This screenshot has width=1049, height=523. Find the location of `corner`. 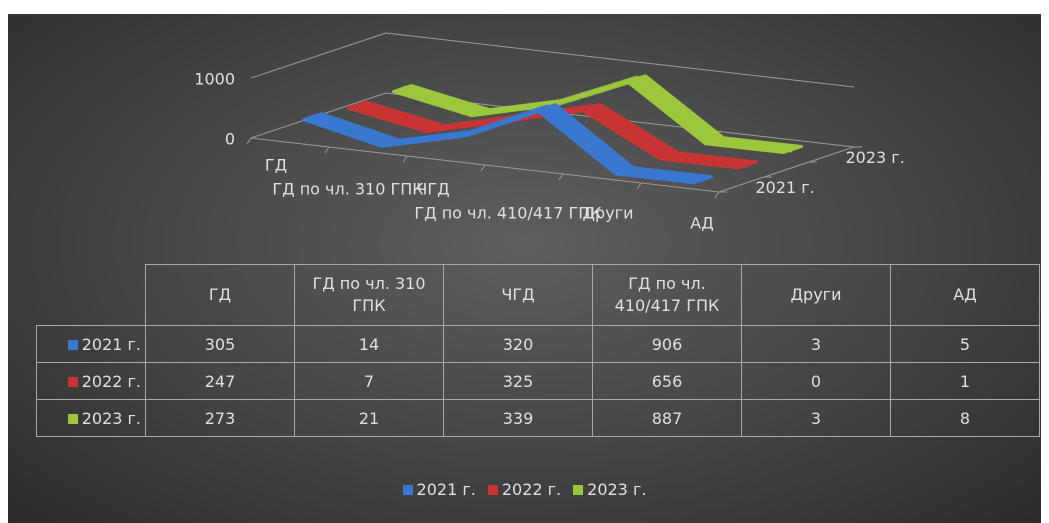

corner is located at coordinates (91, 295).